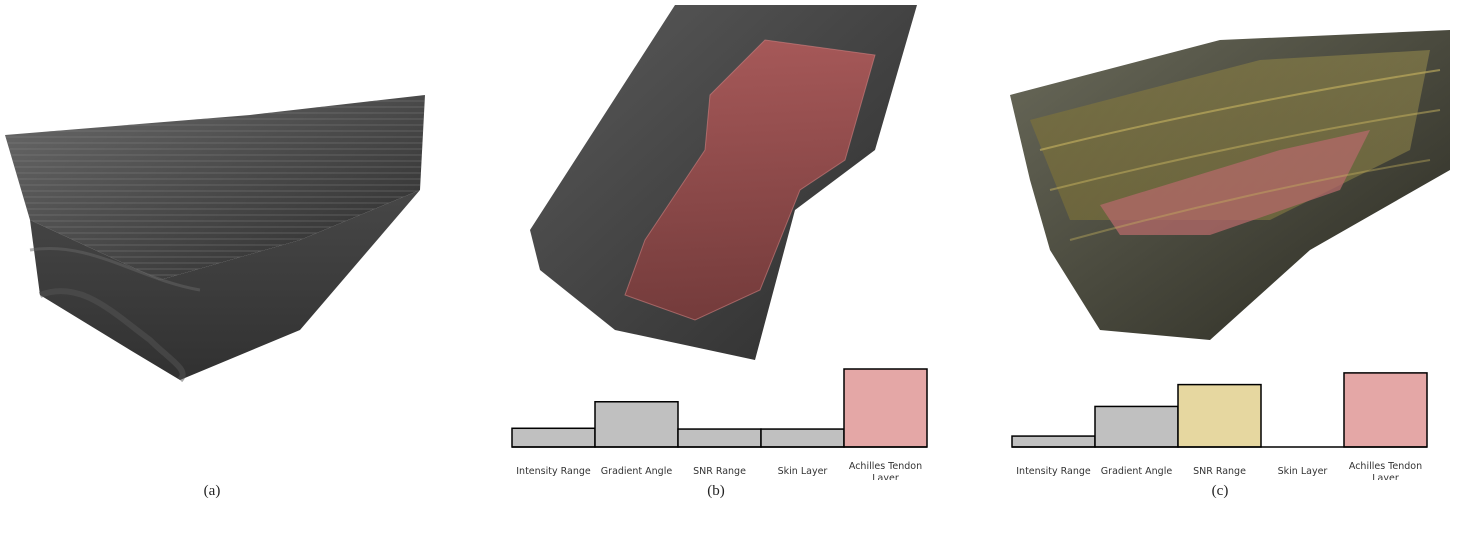 The width and height of the screenshot is (1457, 534). What do you see at coordinates (1219, 471) in the screenshot?
I see `category-label-1-2: SNR Range` at bounding box center [1219, 471].